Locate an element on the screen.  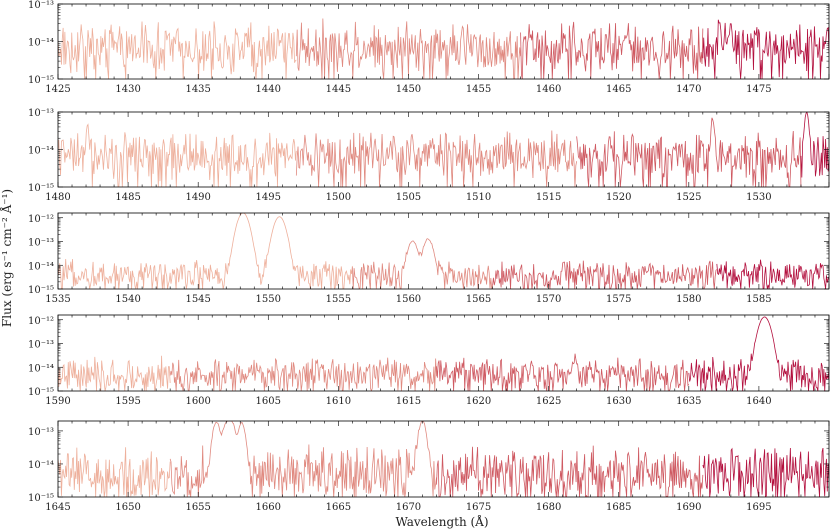
x-tick-label: 1525 is located at coordinates (688, 197).